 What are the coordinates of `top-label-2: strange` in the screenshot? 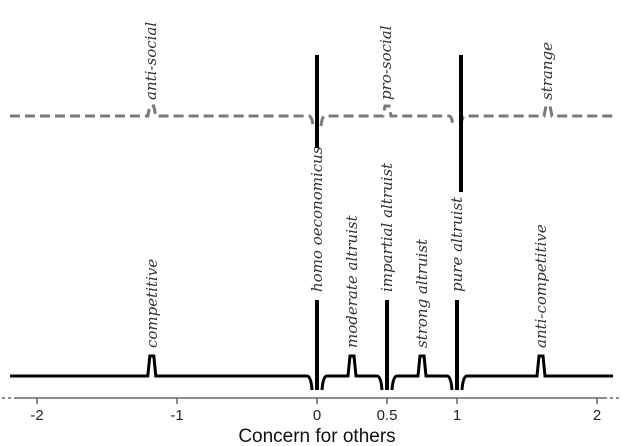 It's located at (547, 71).